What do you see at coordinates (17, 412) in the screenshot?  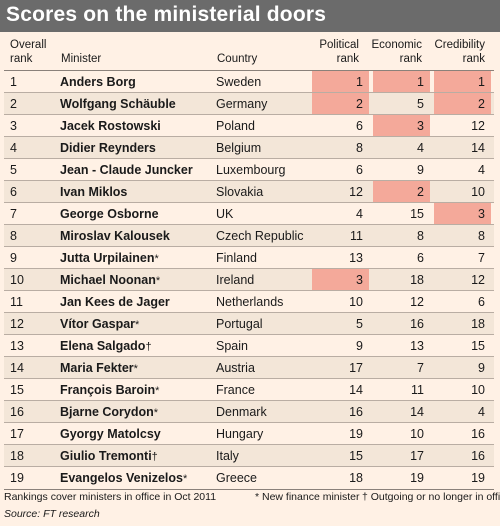 I see `overall-rank-cell: 16` at bounding box center [17, 412].